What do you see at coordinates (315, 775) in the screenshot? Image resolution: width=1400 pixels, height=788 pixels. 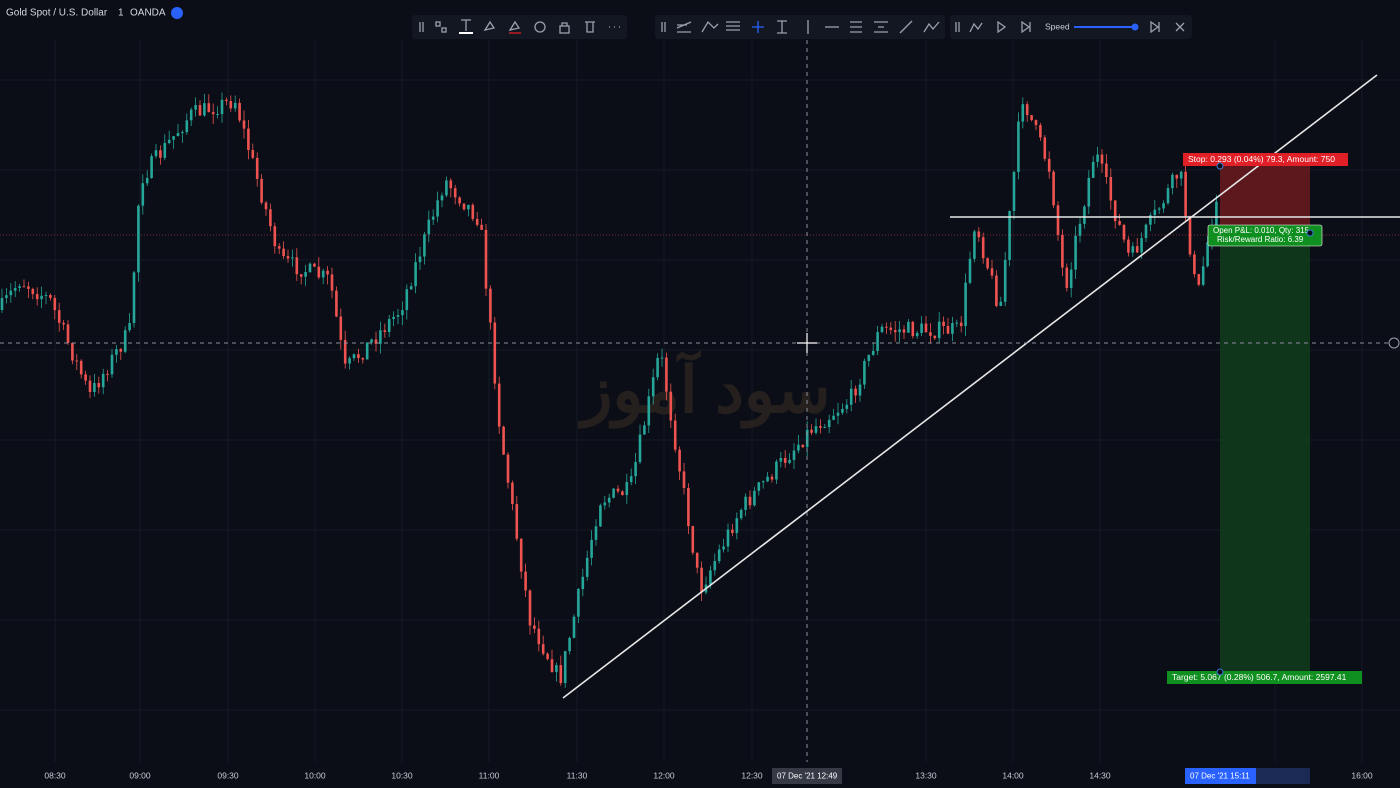 I see `time-tick-label: 10:00` at bounding box center [315, 775].